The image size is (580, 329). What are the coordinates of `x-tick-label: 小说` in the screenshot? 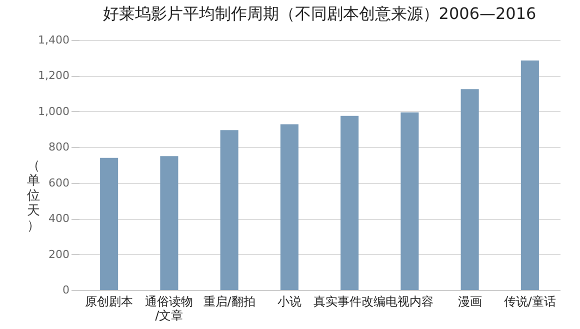 It's located at (289, 301).